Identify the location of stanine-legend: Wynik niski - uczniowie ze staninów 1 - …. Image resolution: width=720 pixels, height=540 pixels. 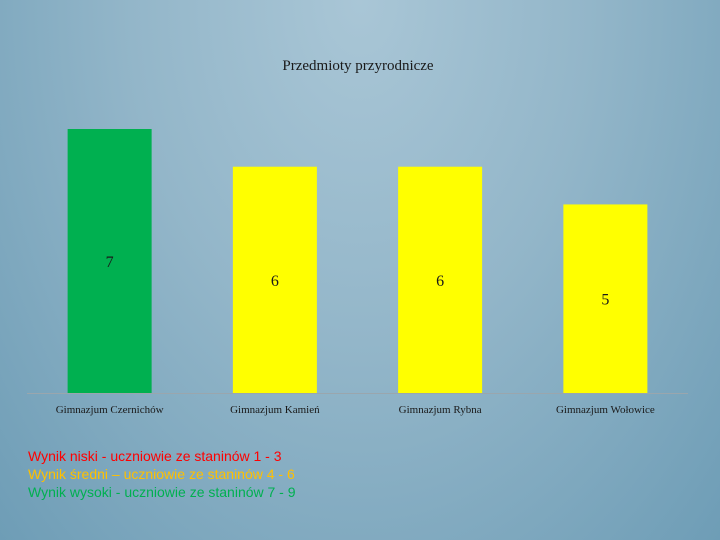
(162, 474).